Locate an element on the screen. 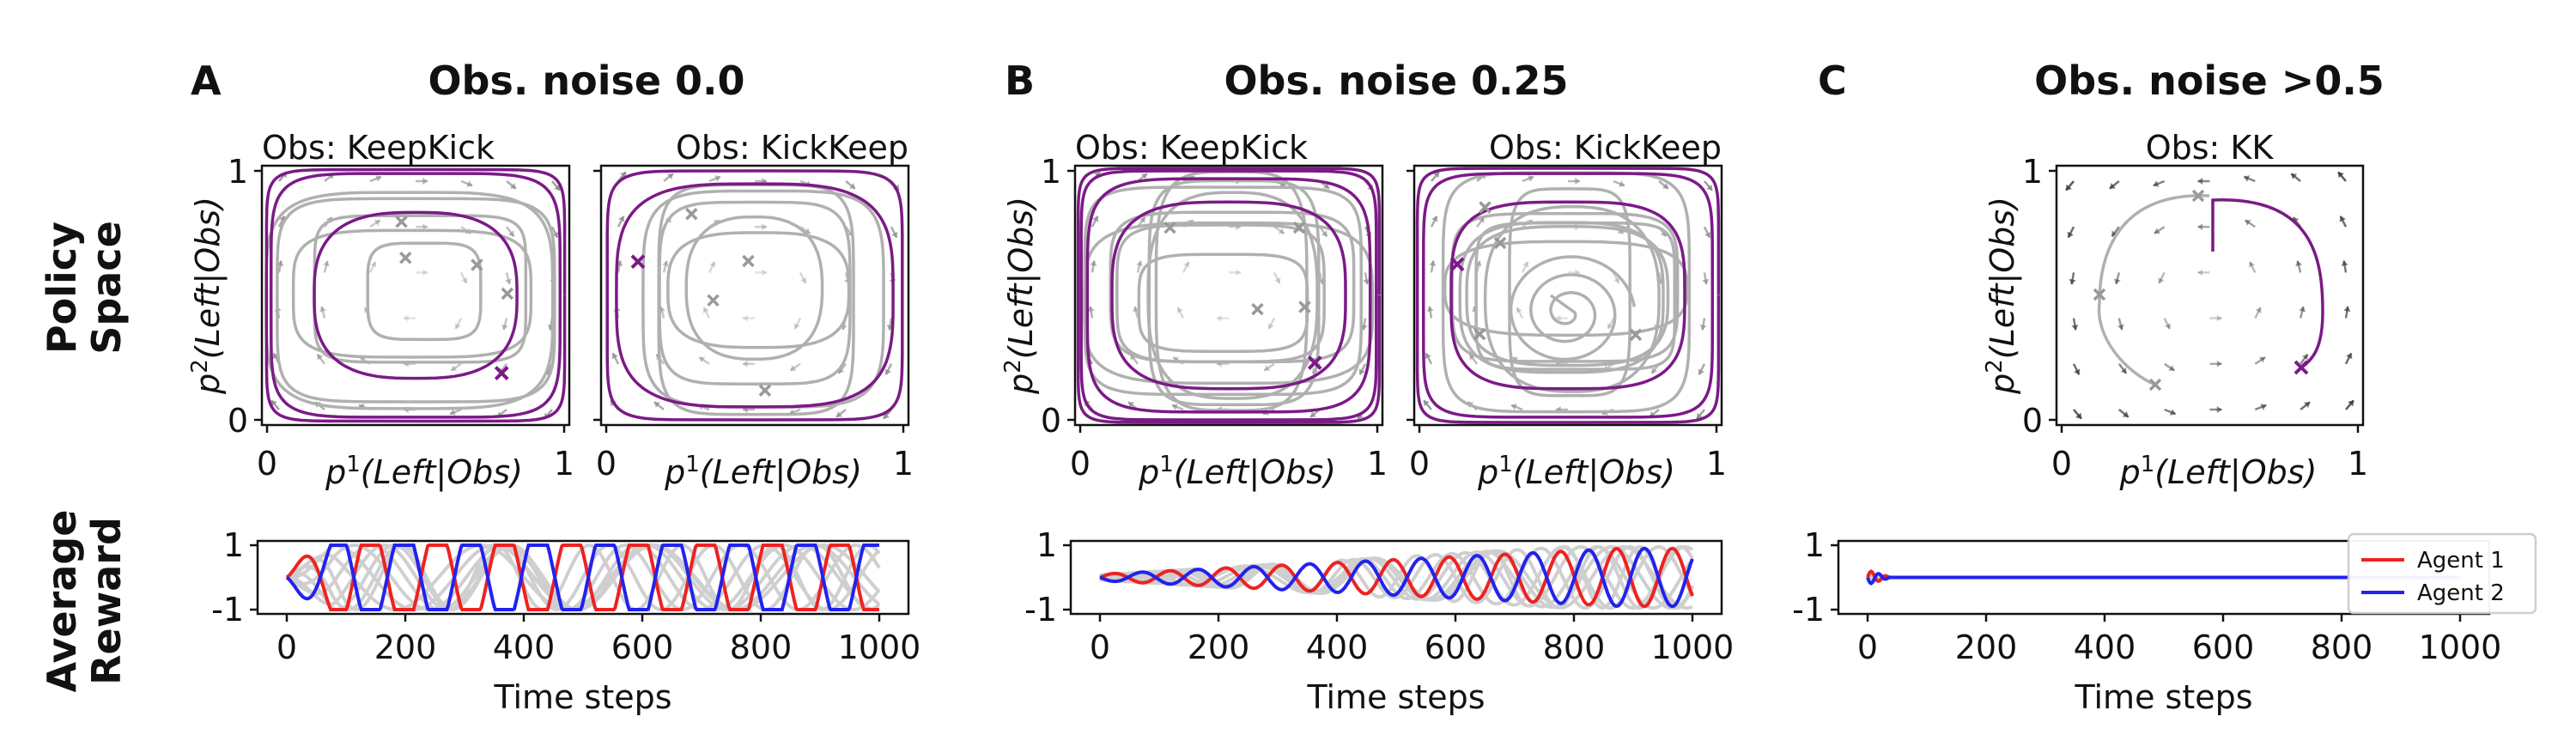 This screenshot has height=747, width=2576. x-tick-label: 600 is located at coordinates (642, 648).